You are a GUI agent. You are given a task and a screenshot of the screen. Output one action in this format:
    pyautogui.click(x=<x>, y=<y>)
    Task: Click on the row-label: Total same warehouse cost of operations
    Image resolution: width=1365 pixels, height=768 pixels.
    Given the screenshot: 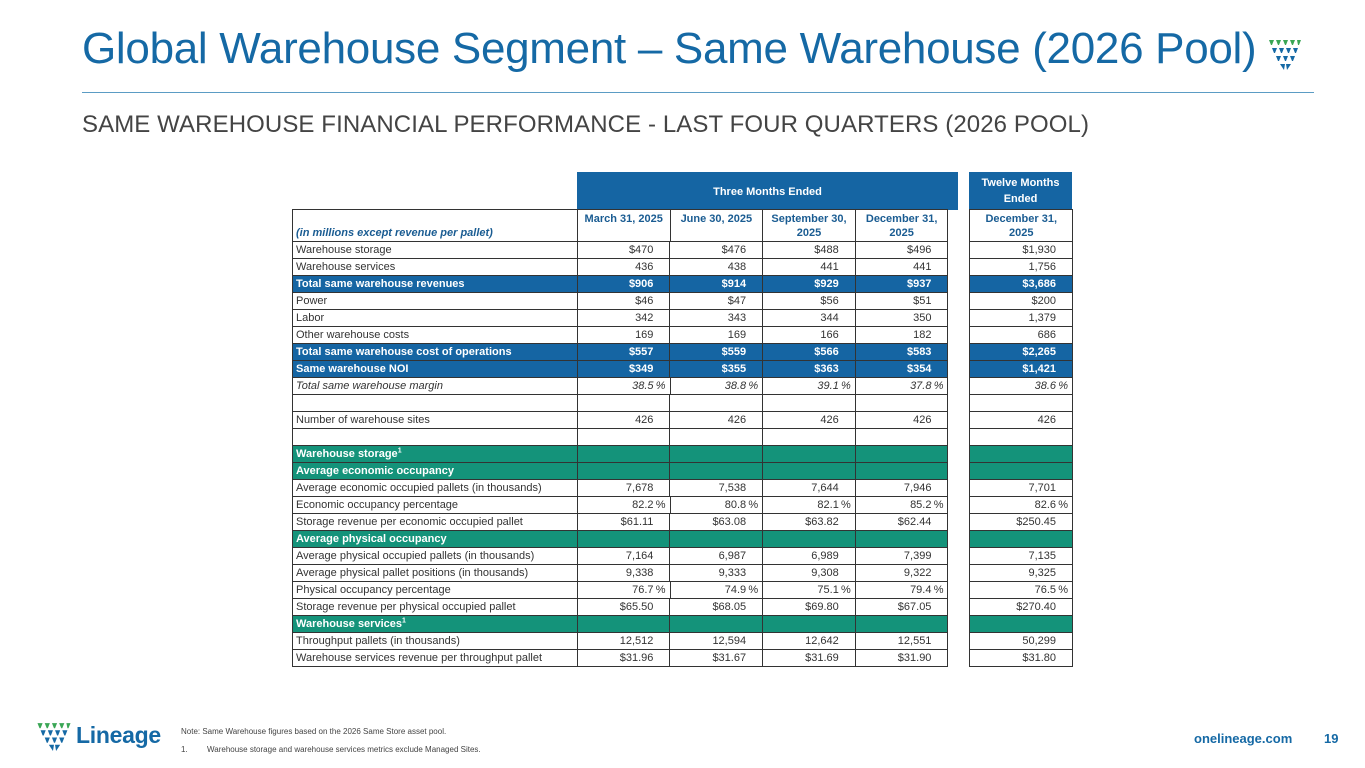 What is the action you would take?
    pyautogui.click(x=435, y=352)
    